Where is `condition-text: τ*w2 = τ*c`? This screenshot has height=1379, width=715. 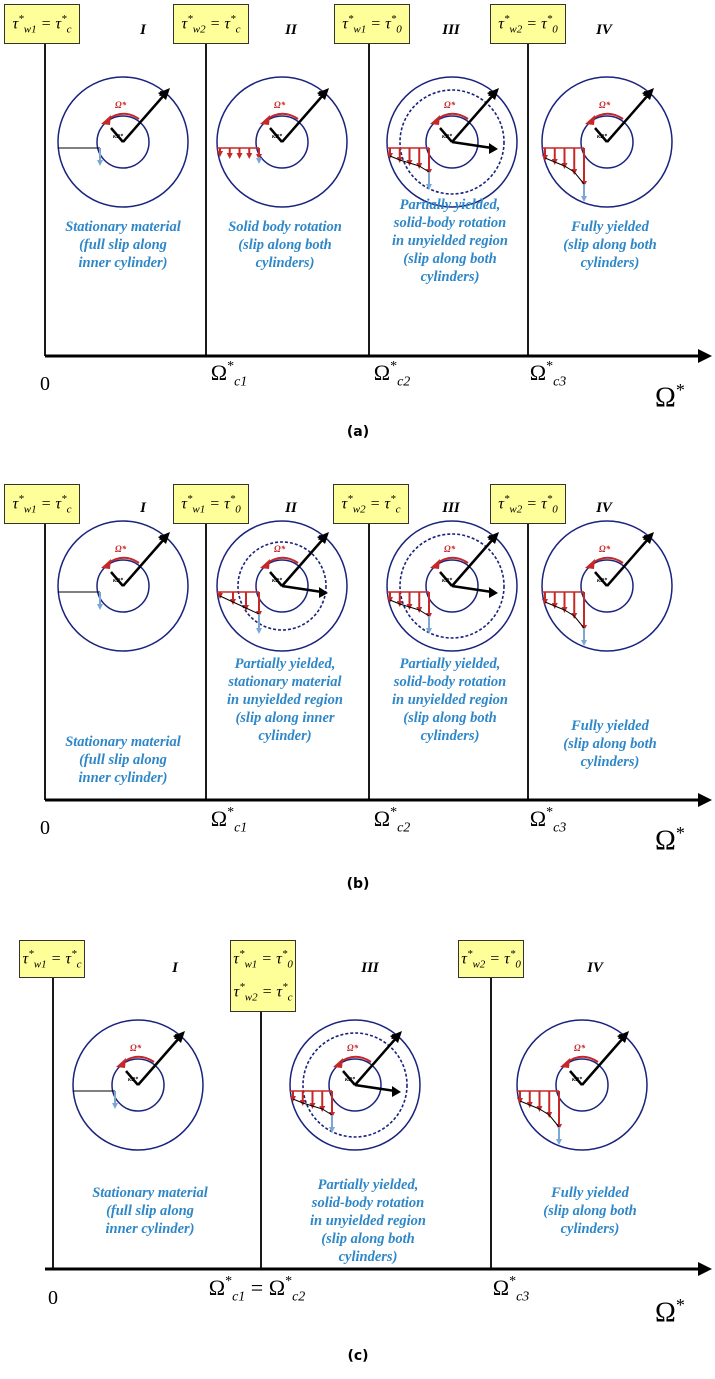
condition-text: τ*w2 = τ*c is located at coordinates (211, 24).